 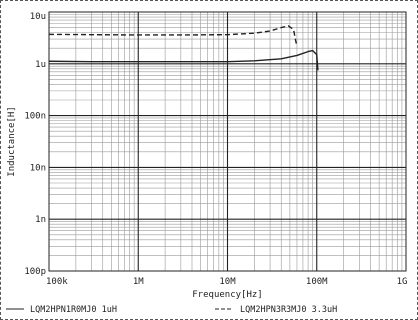 What do you see at coordinates (40, 220) in the screenshot?
I see `y-tick-label: 1n` at bounding box center [40, 220].